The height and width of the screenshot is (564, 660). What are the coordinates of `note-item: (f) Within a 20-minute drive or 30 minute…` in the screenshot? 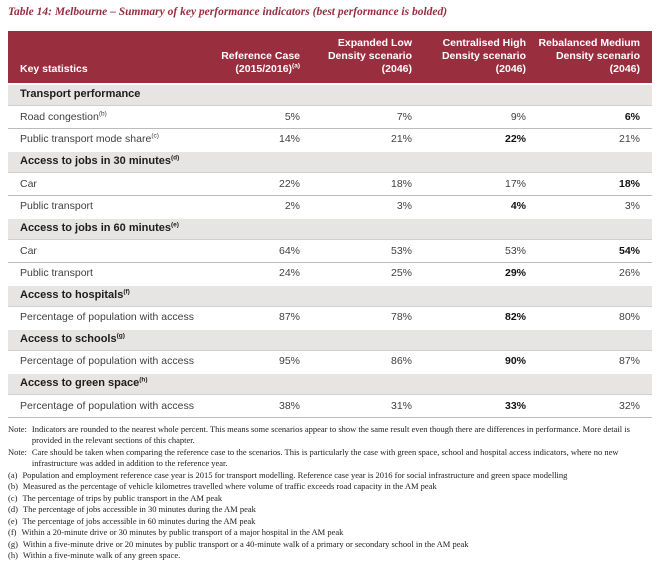 It's located at (330, 533).